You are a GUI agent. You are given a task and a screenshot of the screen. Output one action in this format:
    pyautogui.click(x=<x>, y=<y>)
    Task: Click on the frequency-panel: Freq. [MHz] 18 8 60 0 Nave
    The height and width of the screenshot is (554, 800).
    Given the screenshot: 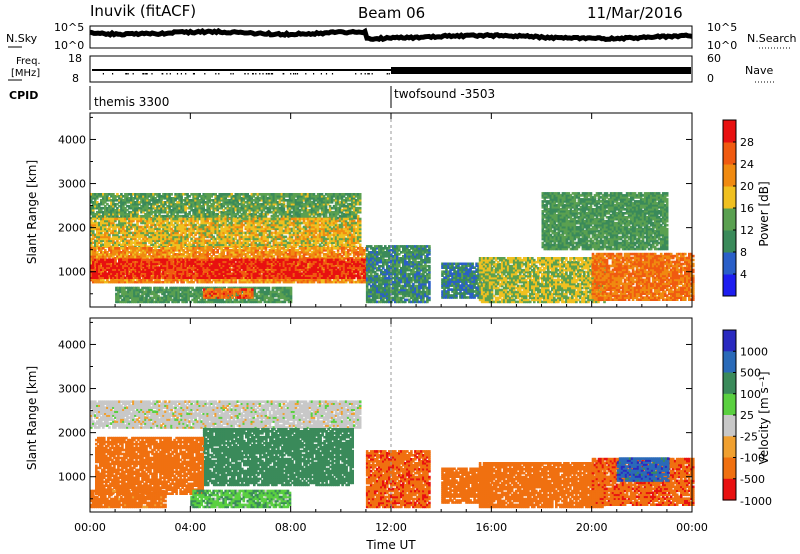 What is the action you would take?
    pyautogui.click(x=391, y=68)
    